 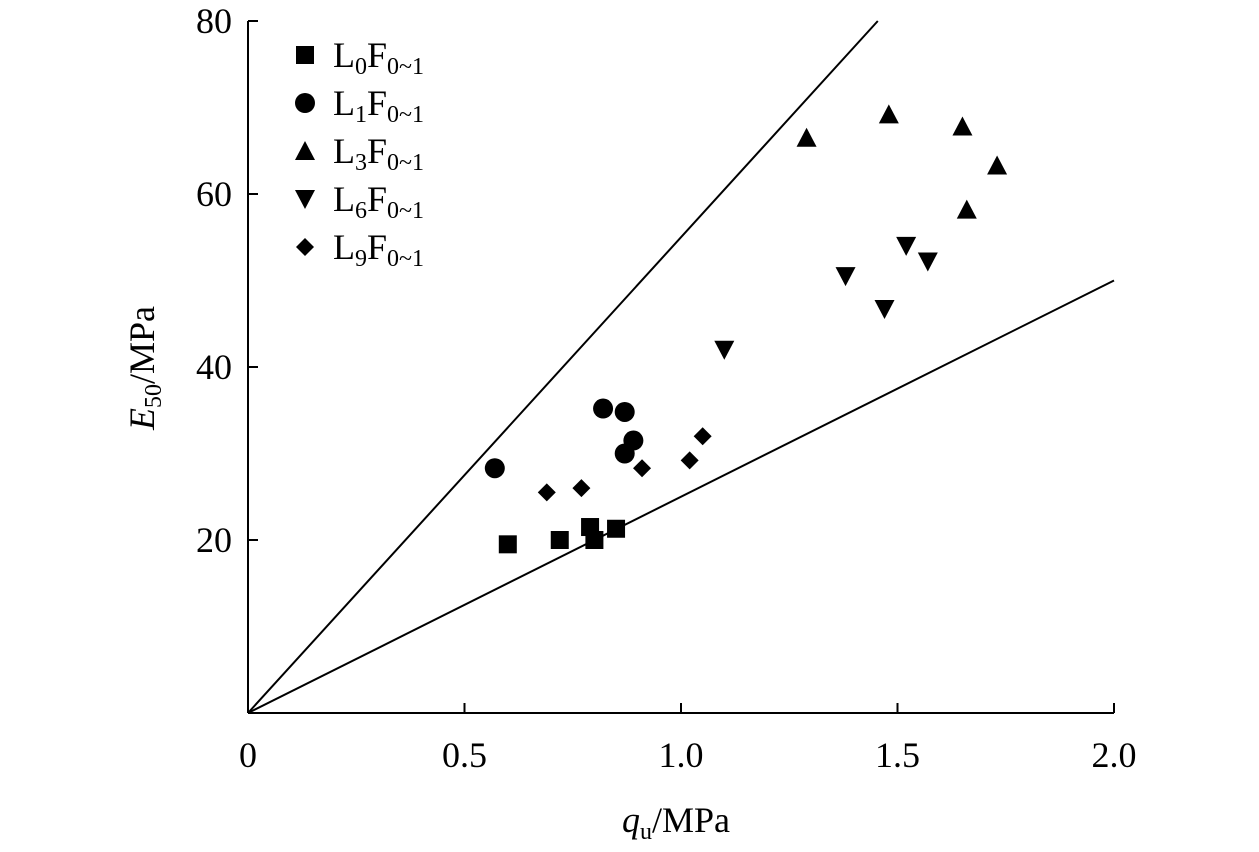 I want to click on legend-item: L1F0~1, so click(x=359, y=105).